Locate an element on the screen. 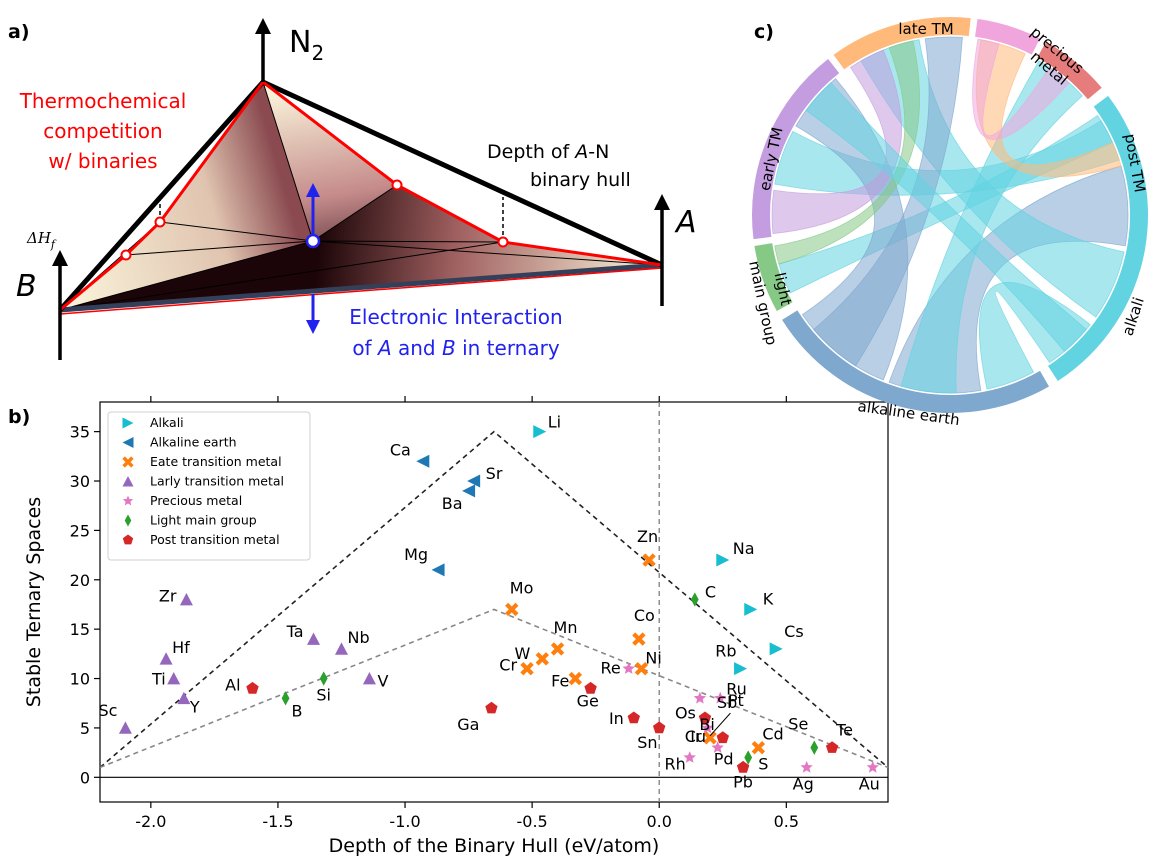  point-au is located at coordinates (872, 766).